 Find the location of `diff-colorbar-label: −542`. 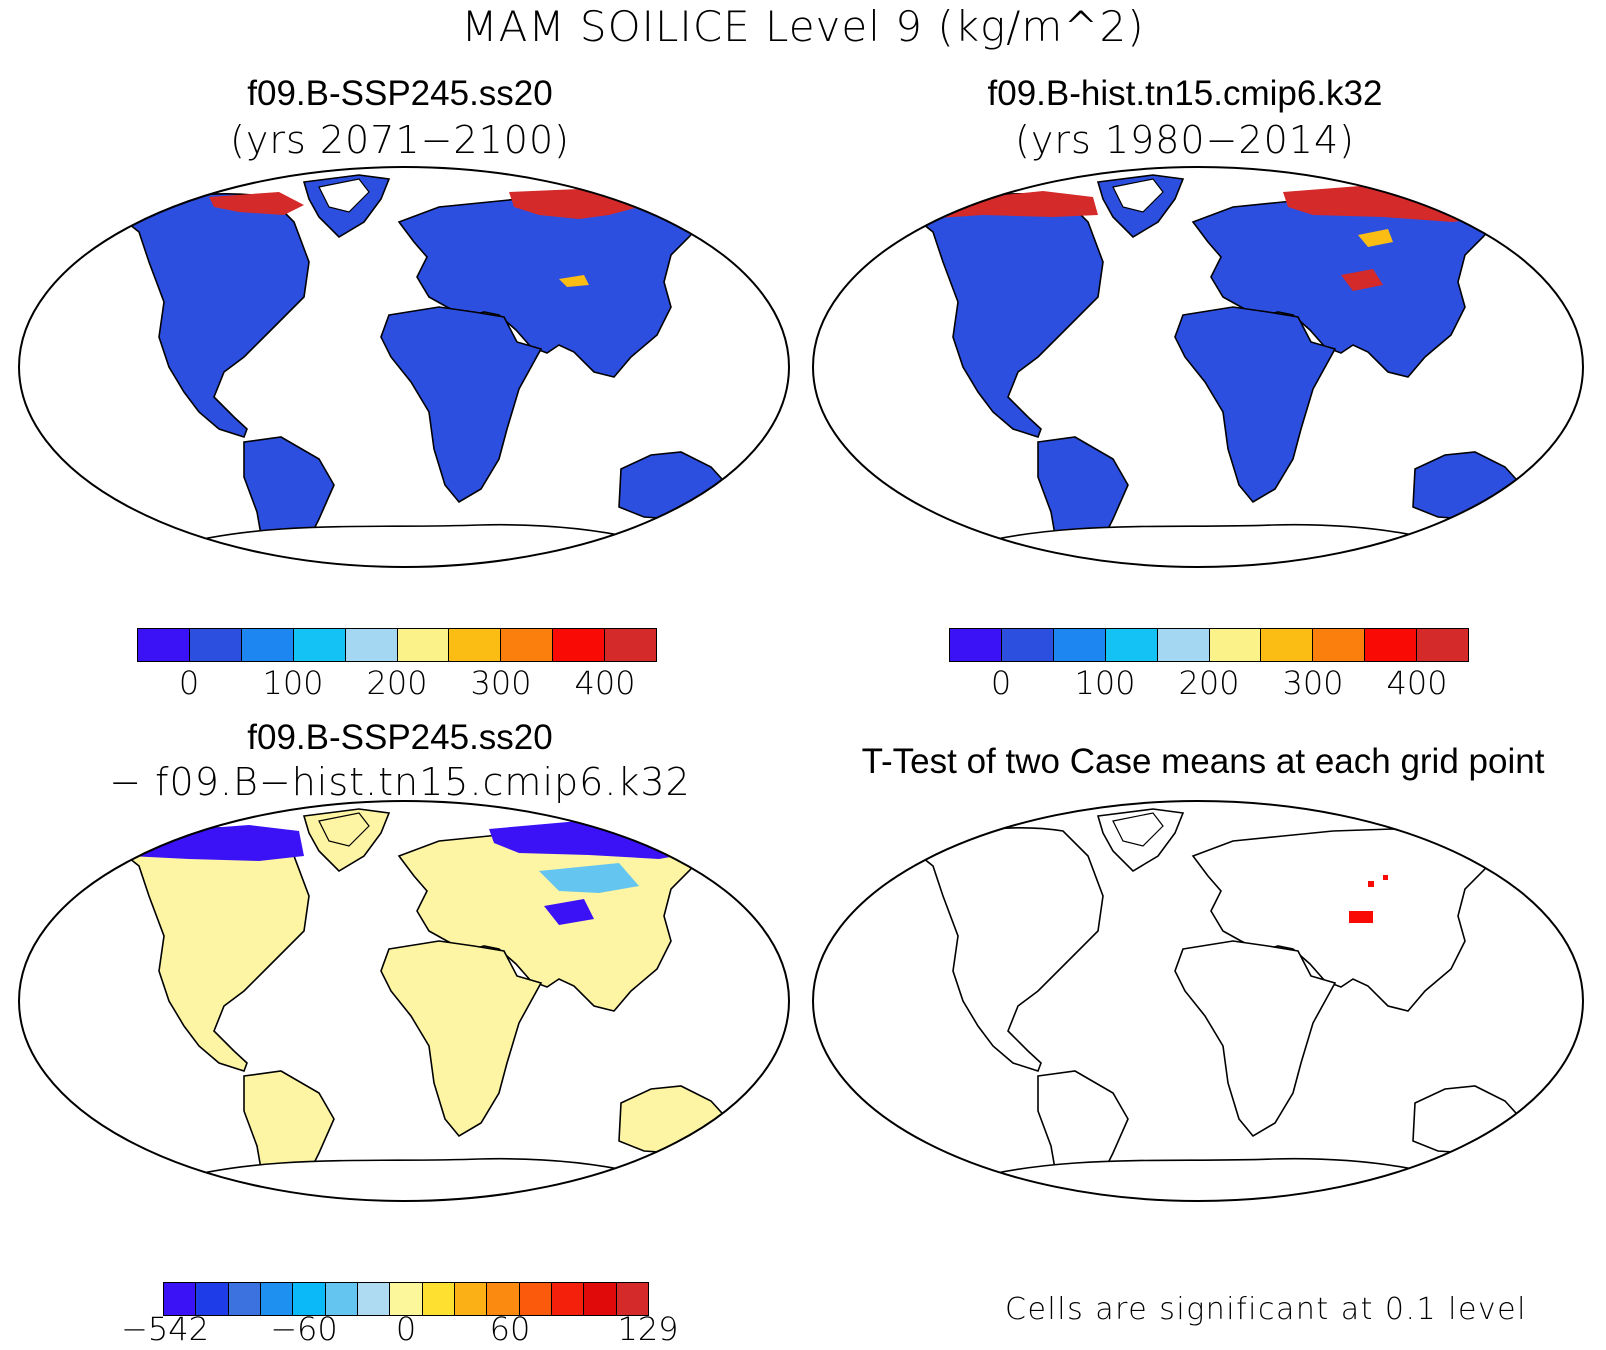

diff-colorbar-label: −542 is located at coordinates (165, 1329).